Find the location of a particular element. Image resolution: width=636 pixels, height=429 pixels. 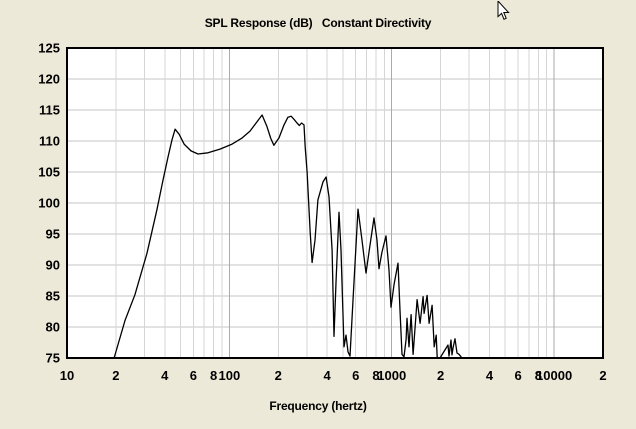

y-tick-label: 90 is located at coordinates (53, 265).